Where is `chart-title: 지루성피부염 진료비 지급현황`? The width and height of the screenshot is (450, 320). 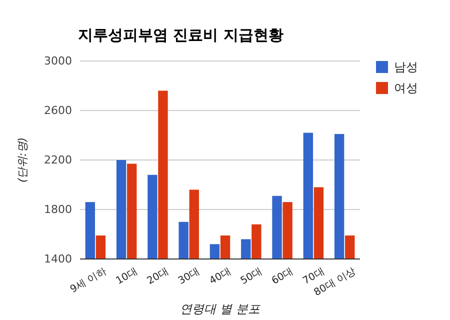
chart-title: 지루성피부염 진료비 지급현황 is located at coordinates (181, 35).